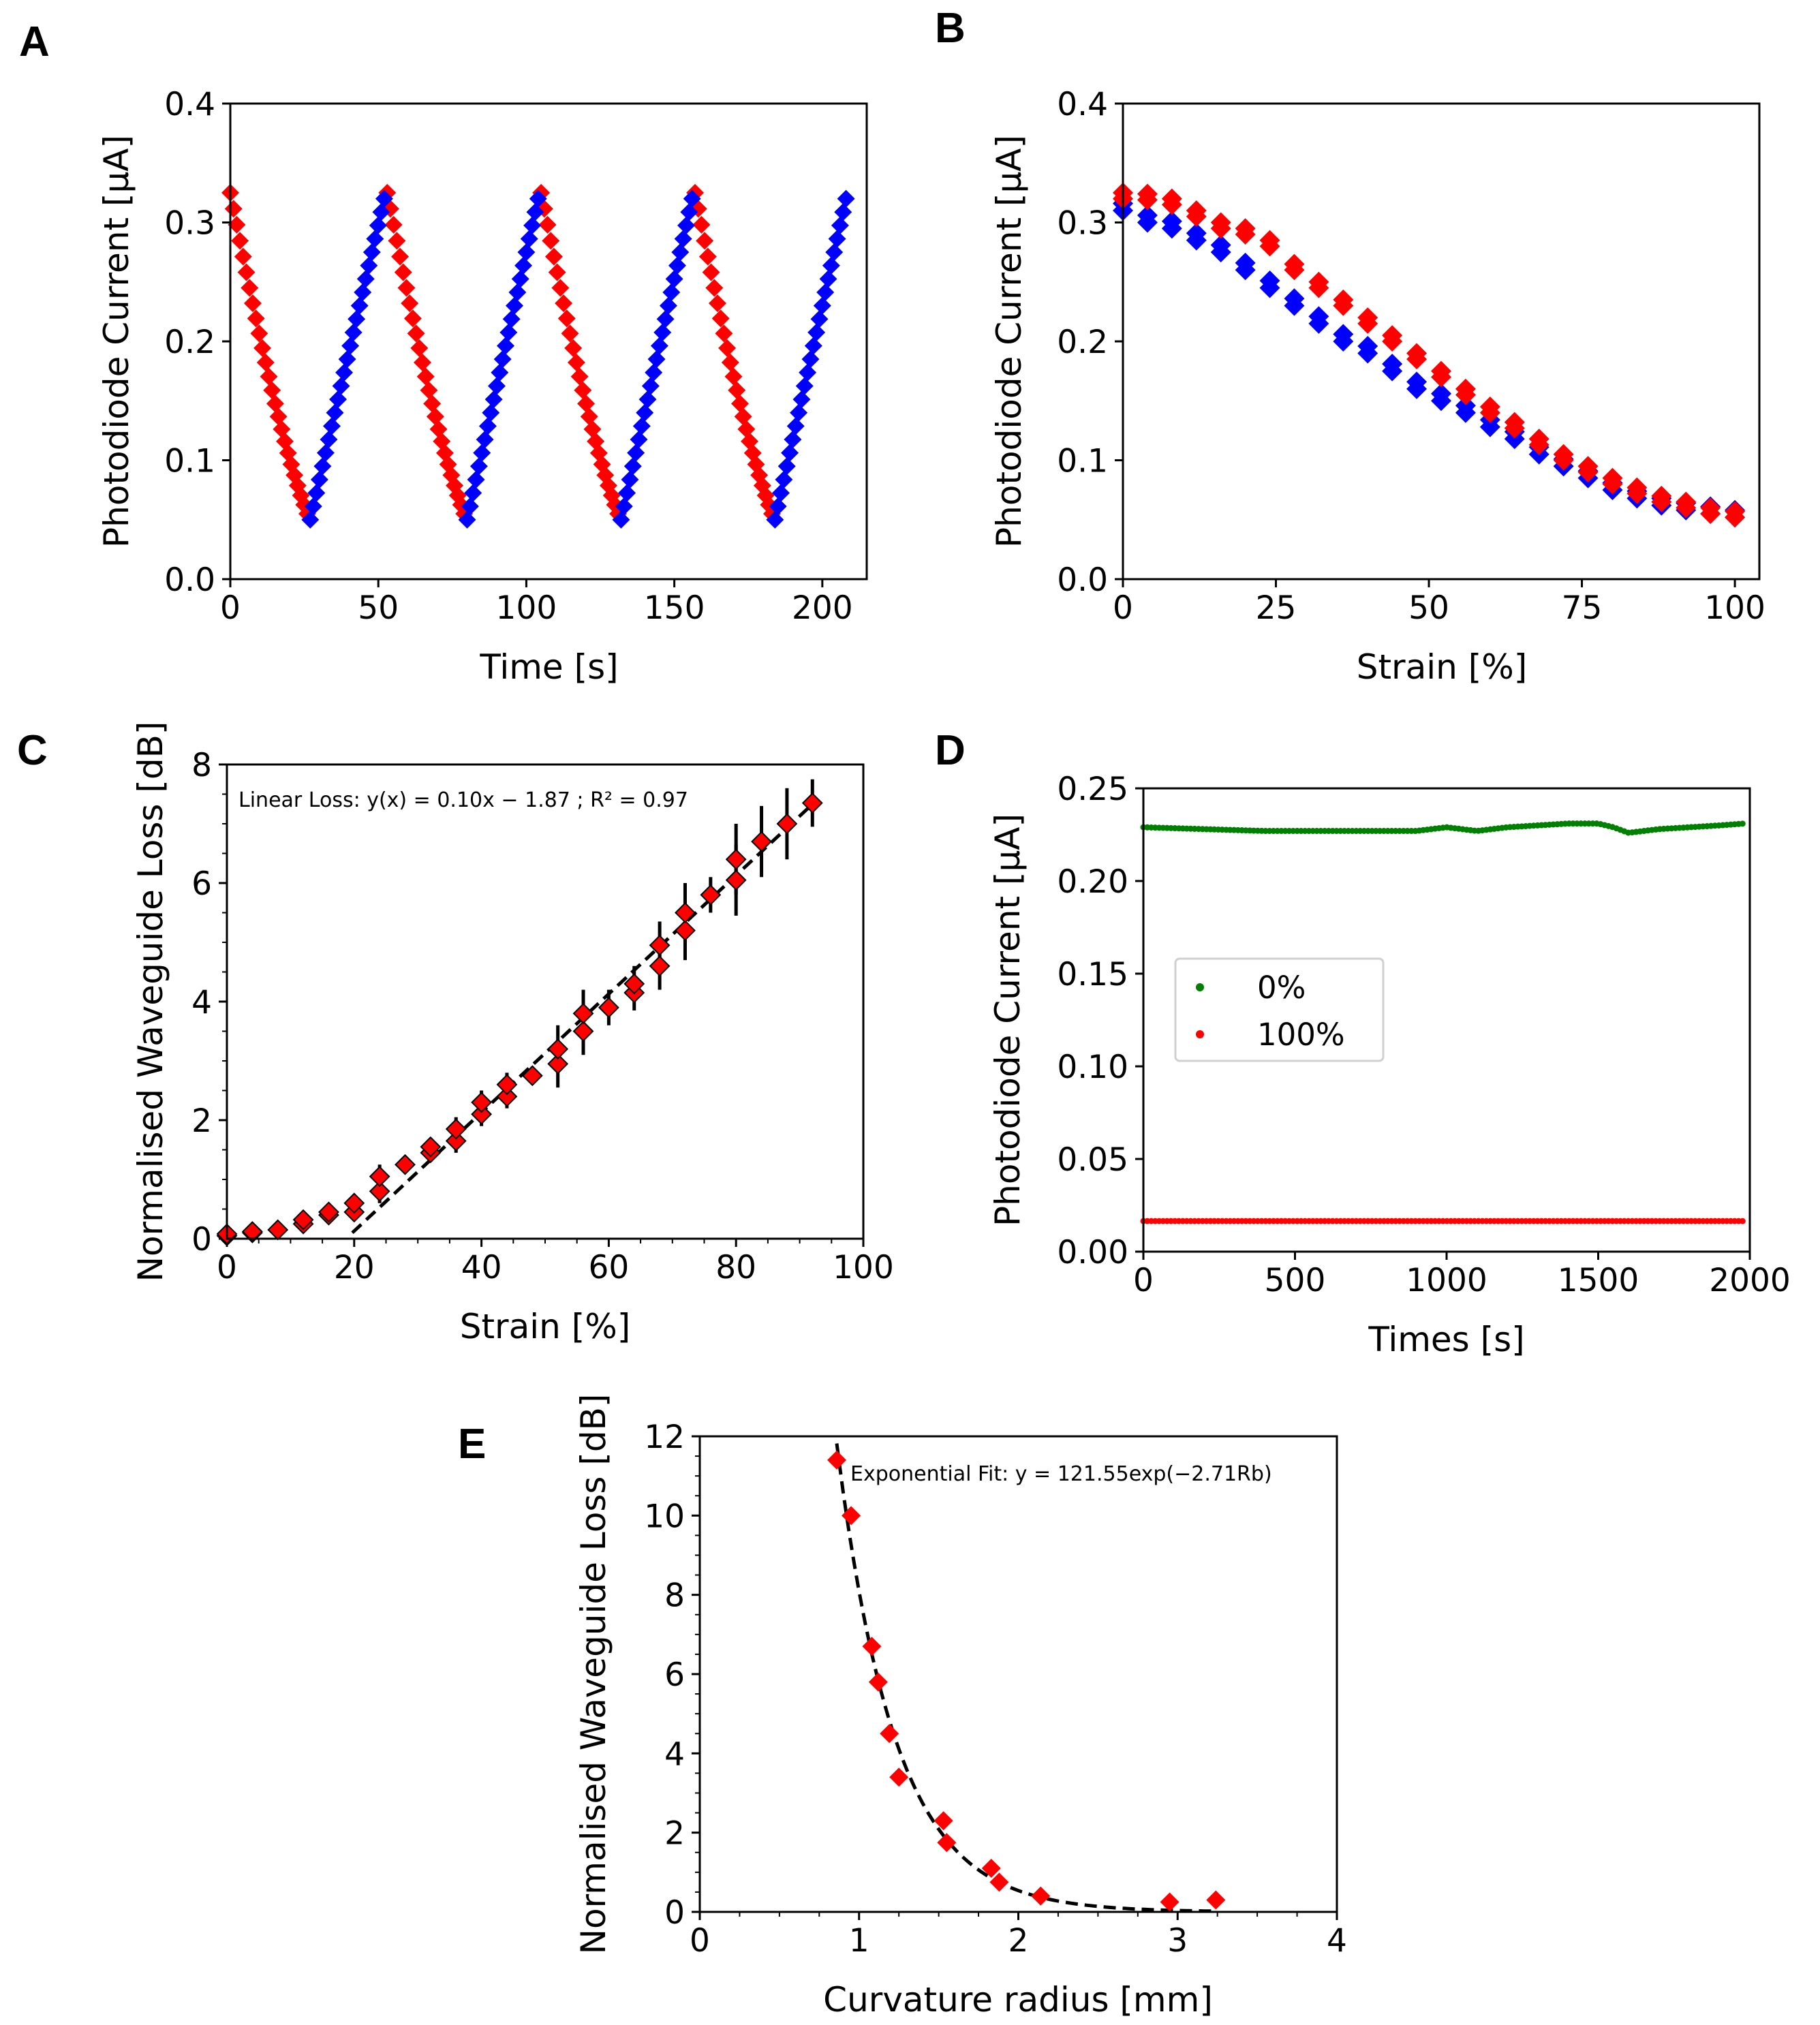 Image resolution: width=1820 pixels, height=2025 pixels. Describe the element at coordinates (1446, 1339) in the screenshot. I see `x-axis-label: Times [s]` at that location.